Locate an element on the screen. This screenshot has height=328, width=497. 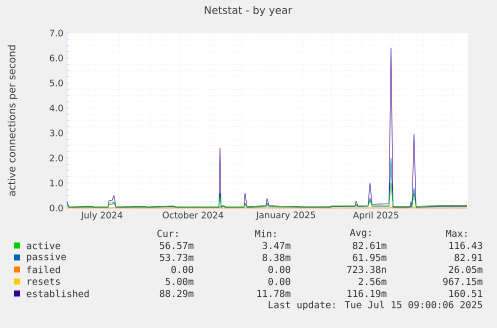
text: 967.15m is located at coordinates (462, 282).